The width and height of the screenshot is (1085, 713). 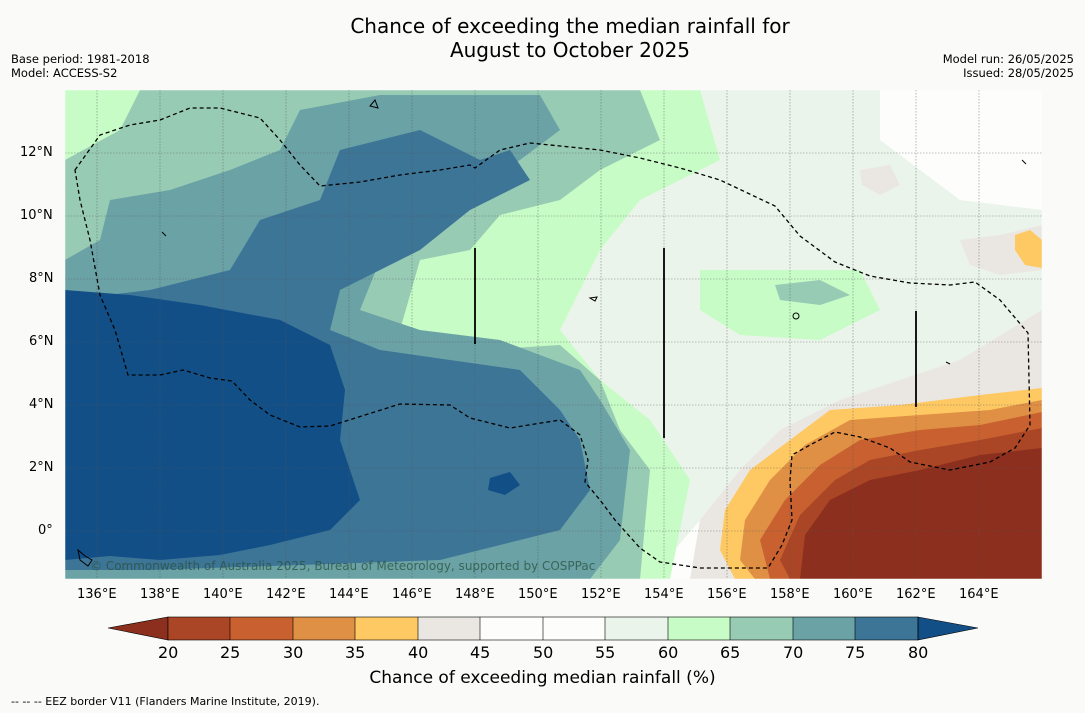 I want to click on colorbar-tick-65: 65, so click(x=730, y=652).